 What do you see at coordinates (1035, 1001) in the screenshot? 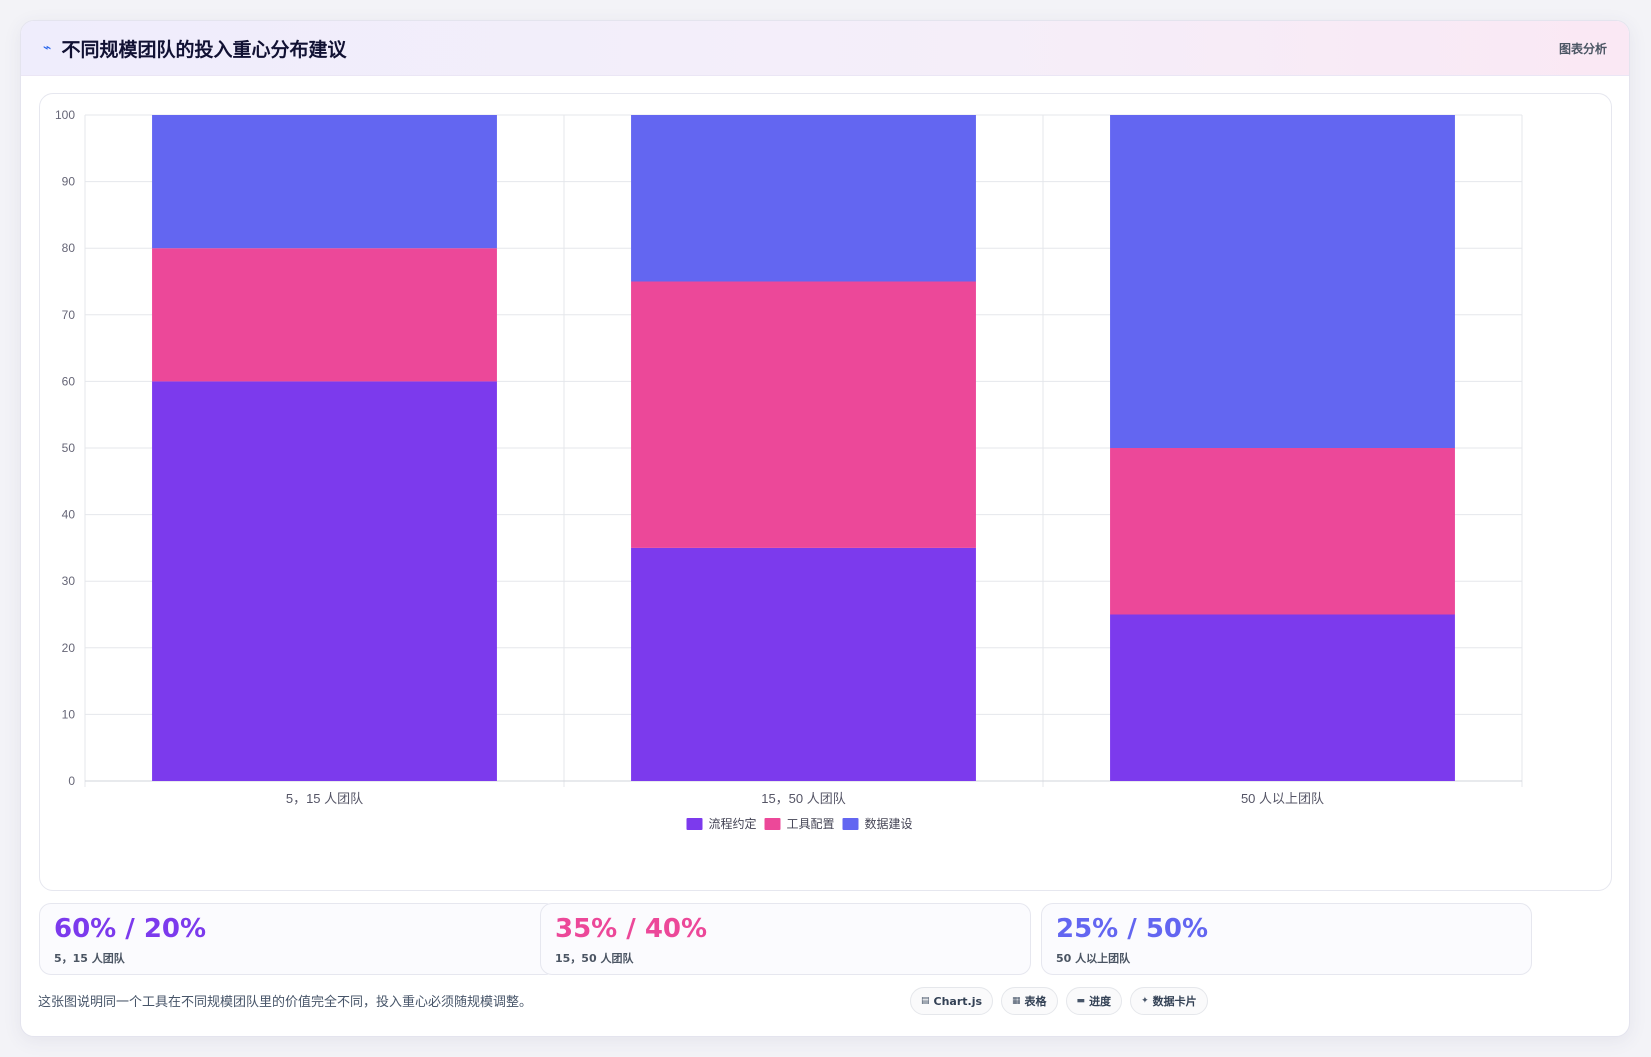
I see `chip-label: 表格` at bounding box center [1035, 1001].